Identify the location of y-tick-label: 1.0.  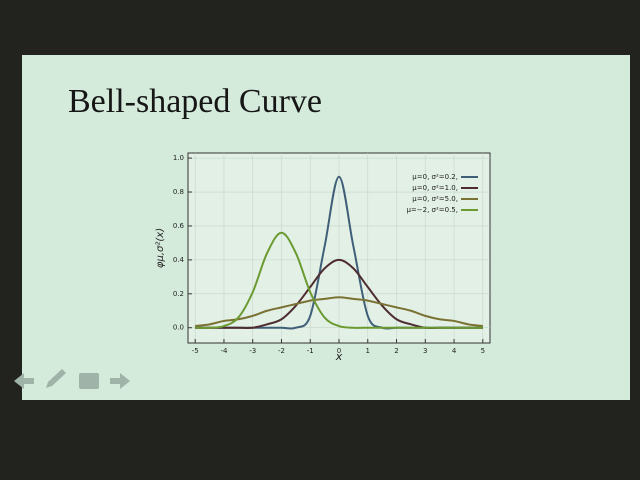
(178, 158).